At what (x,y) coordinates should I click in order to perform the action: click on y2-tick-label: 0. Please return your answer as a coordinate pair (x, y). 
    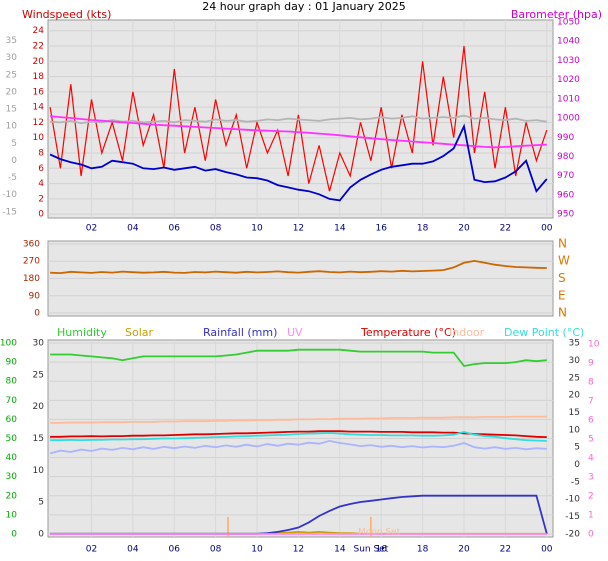
    Looking at the image, I should click on (41, 534).